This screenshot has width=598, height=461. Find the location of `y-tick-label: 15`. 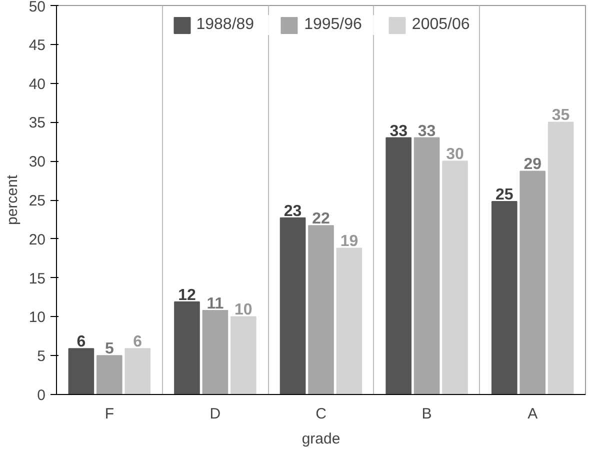

y-tick-label: 15 is located at coordinates (37, 279).